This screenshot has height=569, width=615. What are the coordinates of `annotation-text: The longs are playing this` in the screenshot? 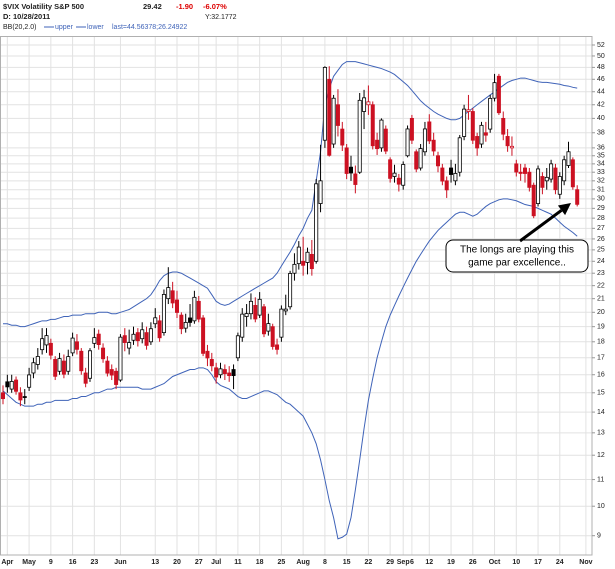 It's located at (517, 250).